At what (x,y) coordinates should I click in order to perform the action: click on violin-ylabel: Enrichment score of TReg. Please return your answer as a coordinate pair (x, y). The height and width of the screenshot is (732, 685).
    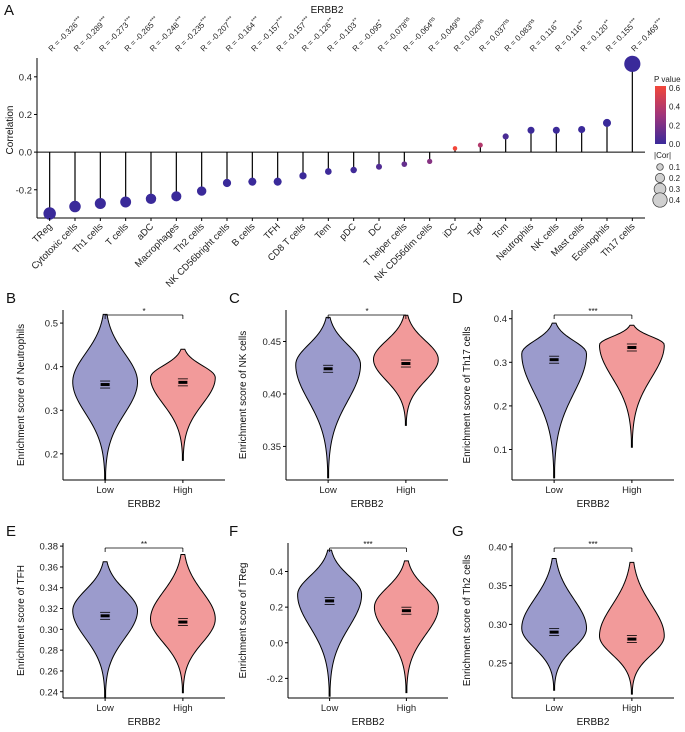
    Looking at the image, I should click on (243, 621).